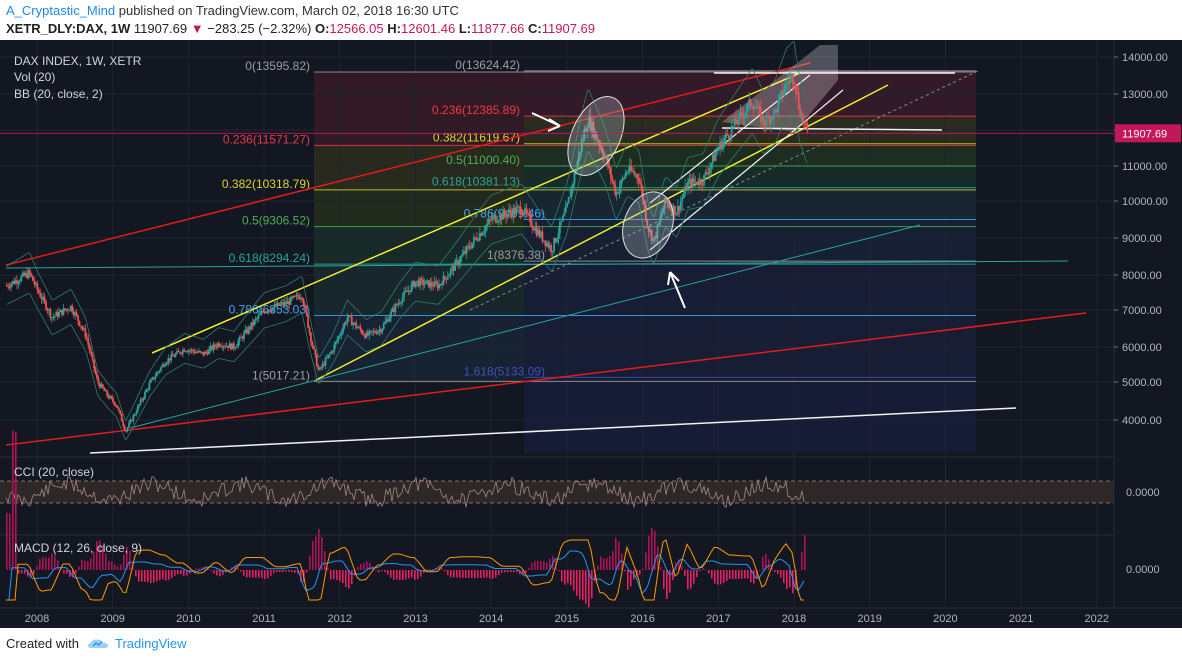 The image size is (1182, 662). I want to click on teal-horizontal-line, so click(537, 264).